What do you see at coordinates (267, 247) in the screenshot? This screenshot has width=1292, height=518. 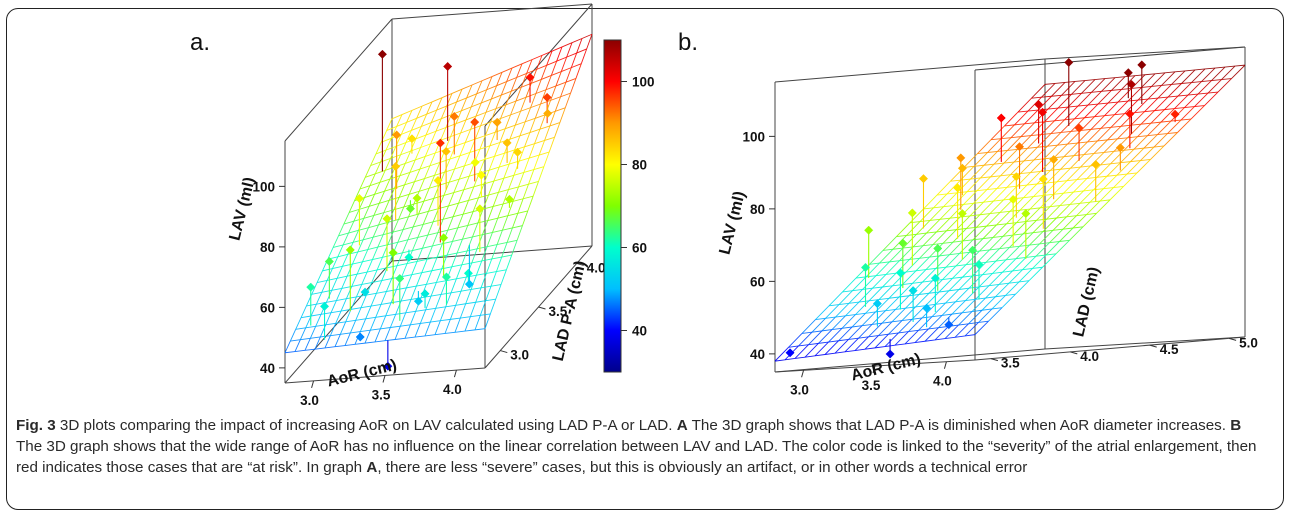 I see `z-tick-label: 80` at bounding box center [267, 247].